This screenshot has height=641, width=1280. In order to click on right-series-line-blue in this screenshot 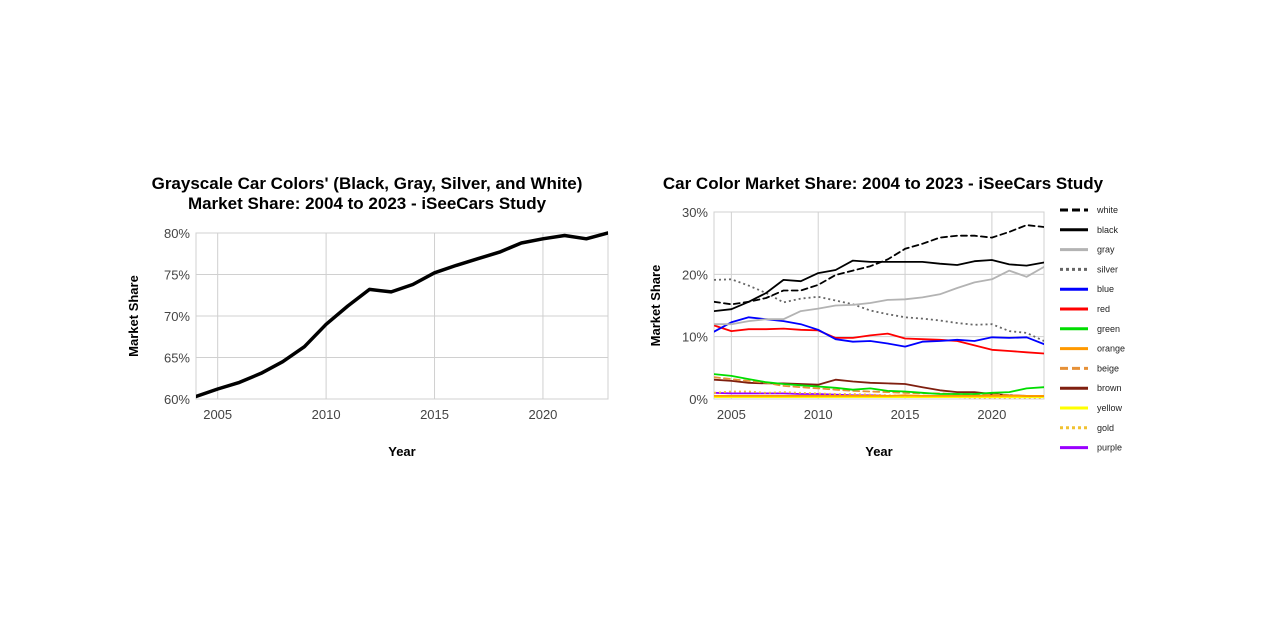, I will do `click(879, 332)`.